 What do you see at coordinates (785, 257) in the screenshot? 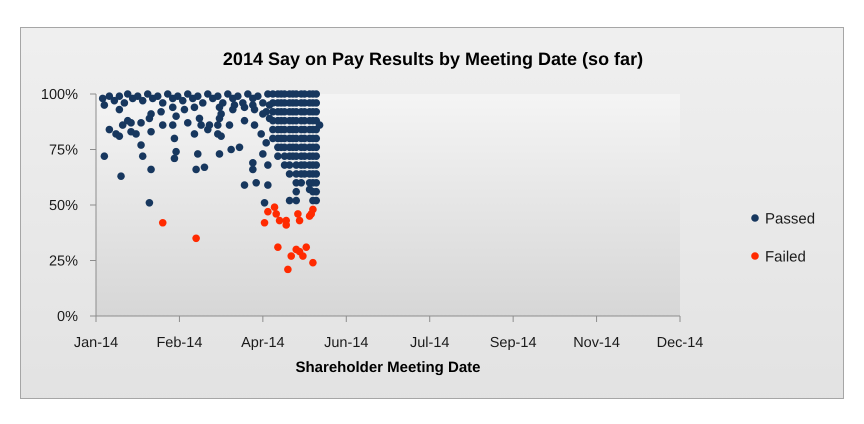
I see `legend-label: Failed` at bounding box center [785, 257].